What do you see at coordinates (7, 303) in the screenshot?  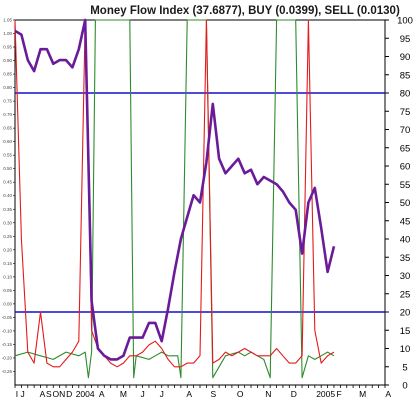 I see `left-tick-label: 0.00` at bounding box center [7, 303].